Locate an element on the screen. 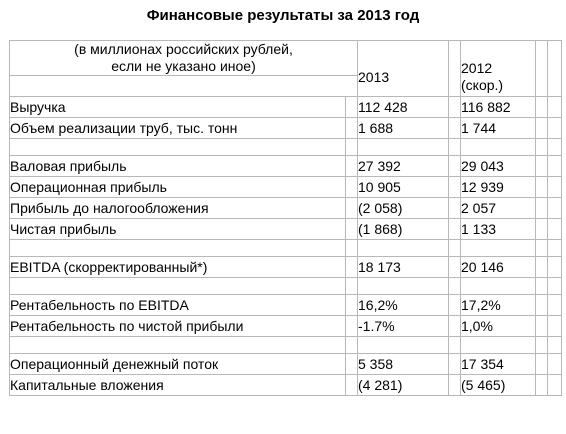 This screenshot has height=434, width=566. value-2013: 18 173 is located at coordinates (403, 267).